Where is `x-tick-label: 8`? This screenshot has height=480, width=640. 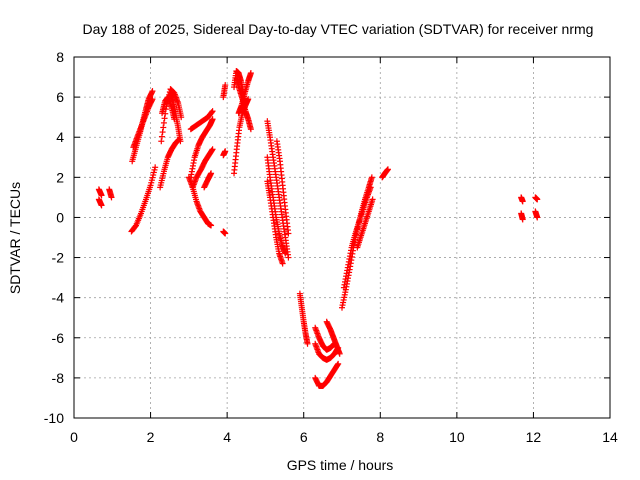 x-tick-label: 8 is located at coordinates (380, 437).